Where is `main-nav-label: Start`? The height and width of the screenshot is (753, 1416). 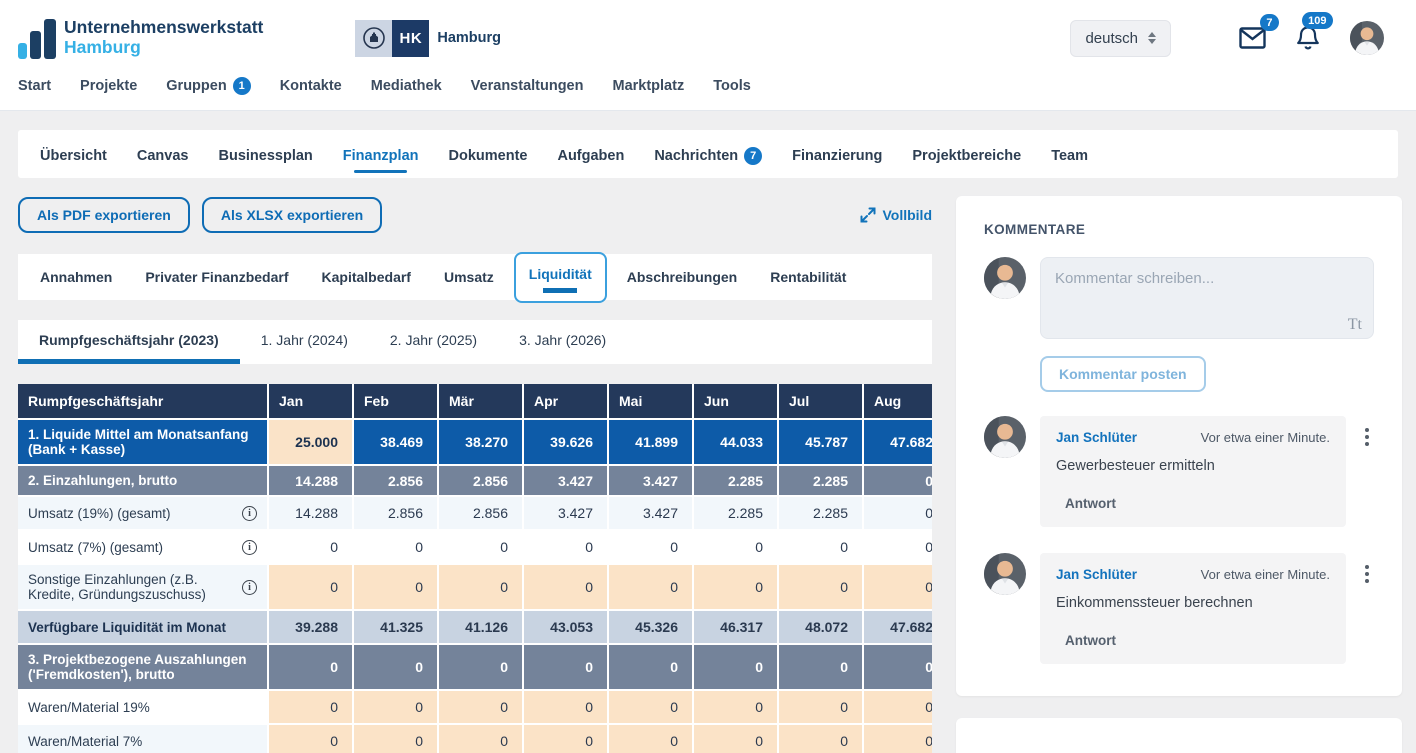 main-nav-label: Start is located at coordinates (35, 86).